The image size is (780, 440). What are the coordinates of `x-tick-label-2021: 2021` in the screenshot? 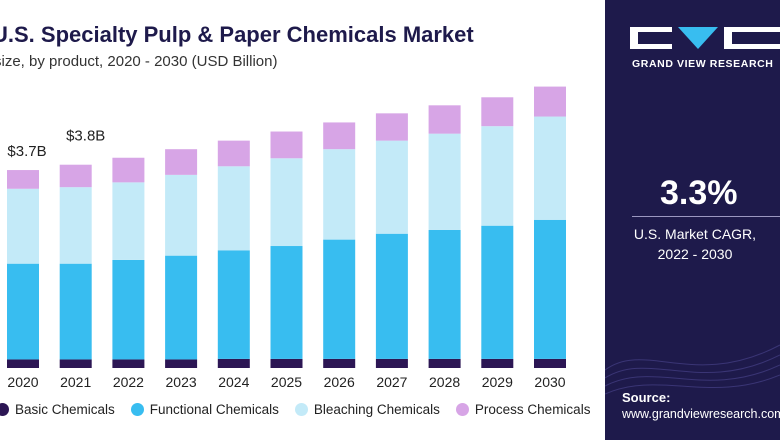 It's located at (75, 382).